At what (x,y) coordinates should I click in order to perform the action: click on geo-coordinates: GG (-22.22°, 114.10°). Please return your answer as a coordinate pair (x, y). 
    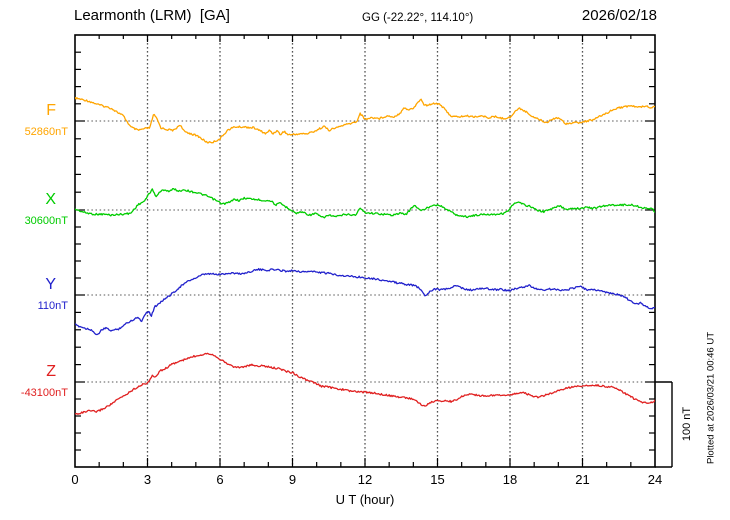
    Looking at the image, I should click on (418, 18).